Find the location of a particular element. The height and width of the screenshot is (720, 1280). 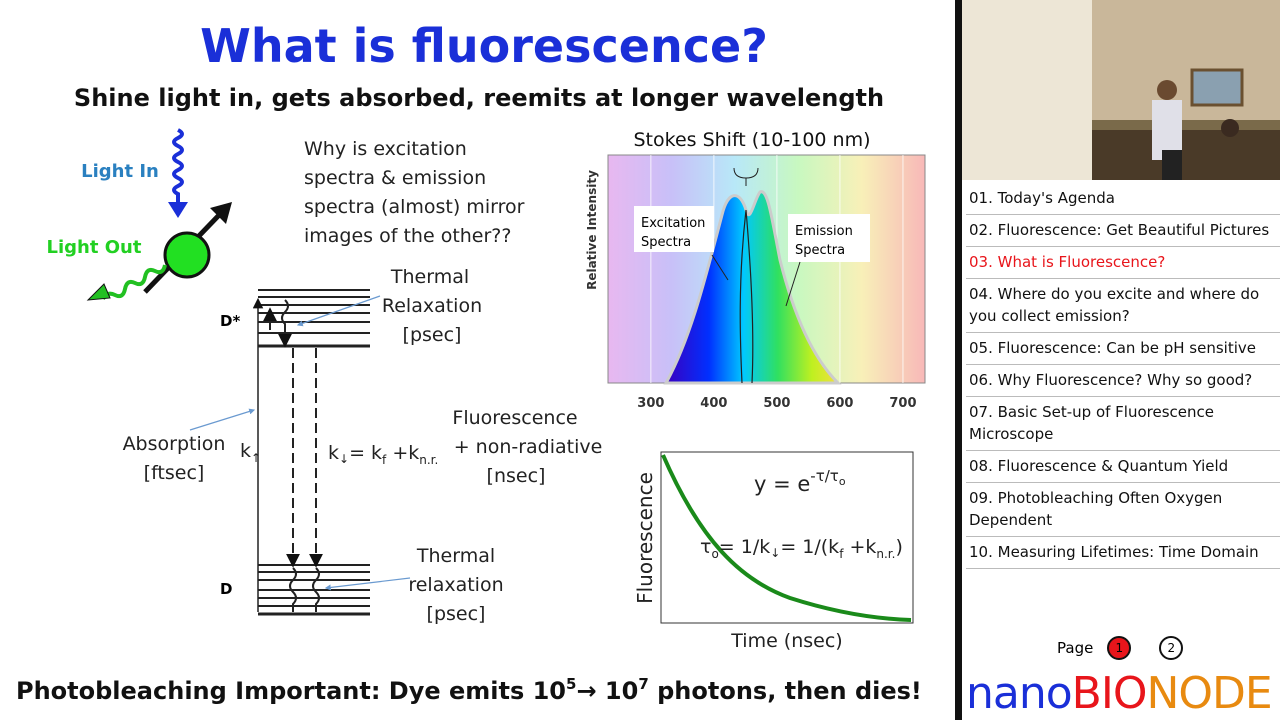

molecule-icon is located at coordinates (159, 214).